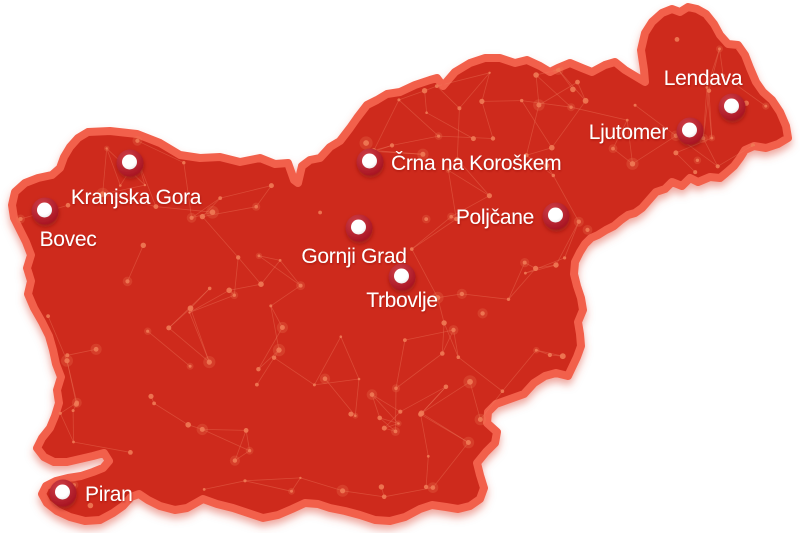 Image resolution: width=800 pixels, height=533 pixels. Describe the element at coordinates (402, 300) in the screenshot. I see `city-label: Trbovlje` at that location.